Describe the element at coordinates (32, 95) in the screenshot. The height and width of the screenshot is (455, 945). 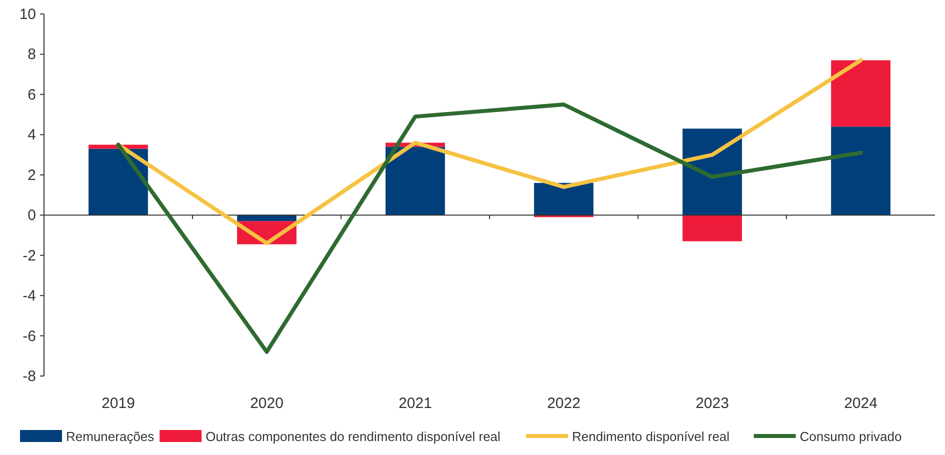
I see `y-tick-label: 6` at that location.